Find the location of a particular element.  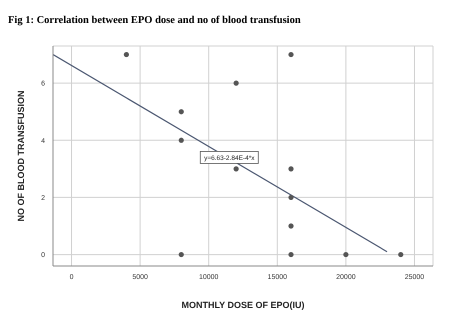

chart-title: Fig 1: Correlation between EPO dose and no of blood transfusion is located at coordinates (154, 20).